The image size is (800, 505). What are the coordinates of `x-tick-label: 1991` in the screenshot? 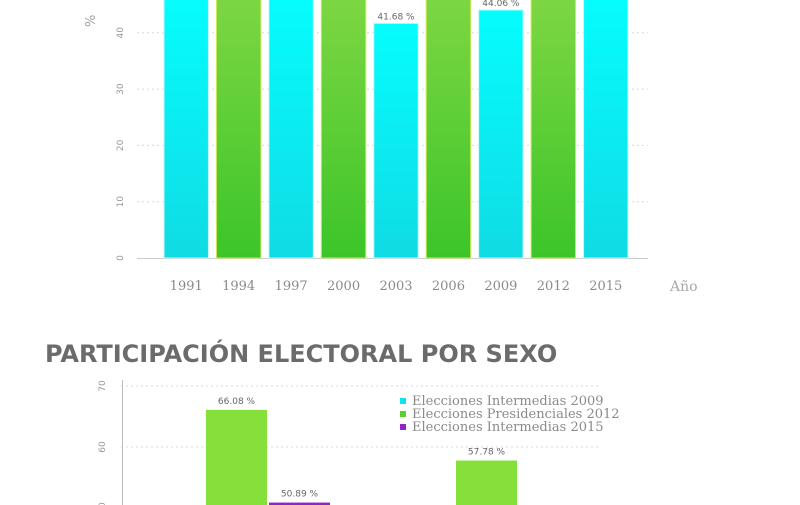 It's located at (186, 286).